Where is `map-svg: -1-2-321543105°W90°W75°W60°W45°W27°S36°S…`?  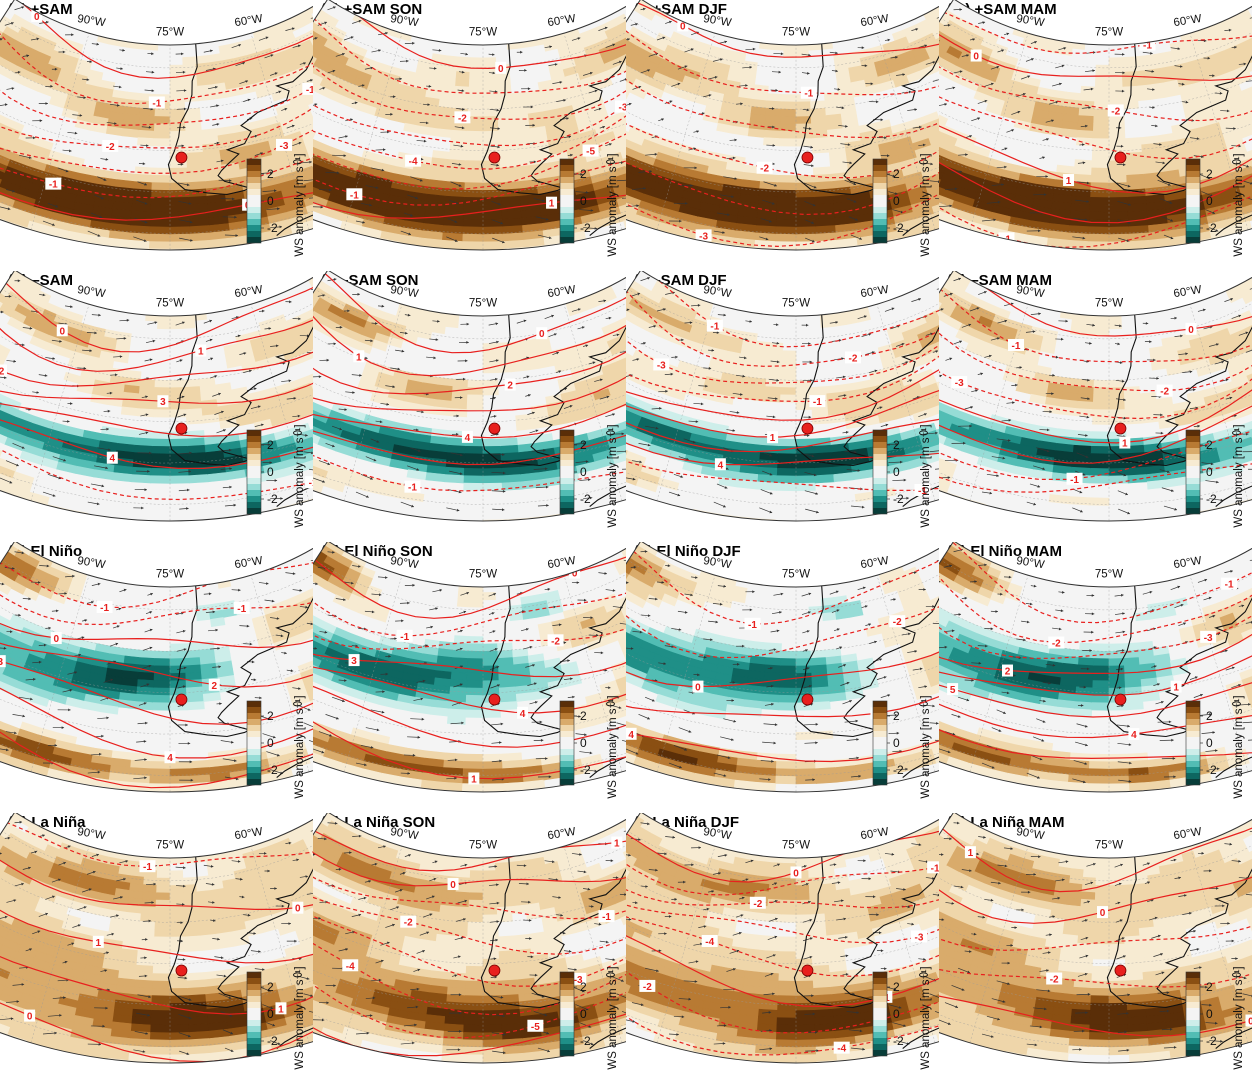 map-svg: -1-2-321543105°W90°W75°W60°W45°W27°S36°S… is located at coordinates (1095, 670).